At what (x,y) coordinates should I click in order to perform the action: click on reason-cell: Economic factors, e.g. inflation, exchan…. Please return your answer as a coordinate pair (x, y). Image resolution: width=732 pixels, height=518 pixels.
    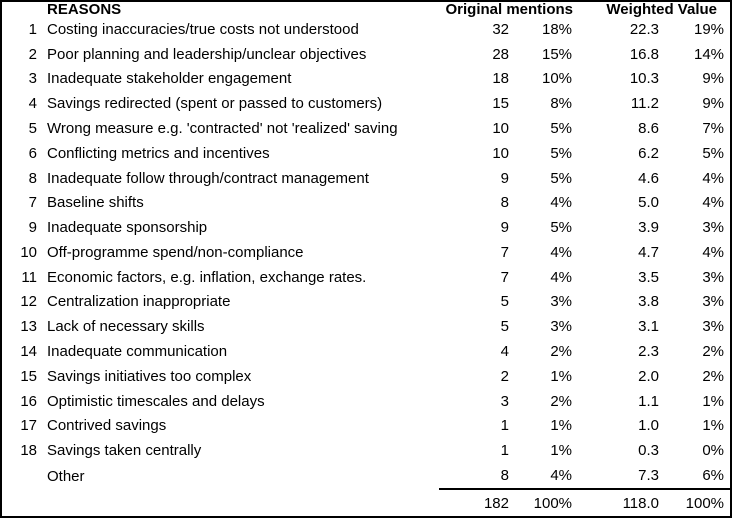
    Looking at the image, I should click on (207, 277).